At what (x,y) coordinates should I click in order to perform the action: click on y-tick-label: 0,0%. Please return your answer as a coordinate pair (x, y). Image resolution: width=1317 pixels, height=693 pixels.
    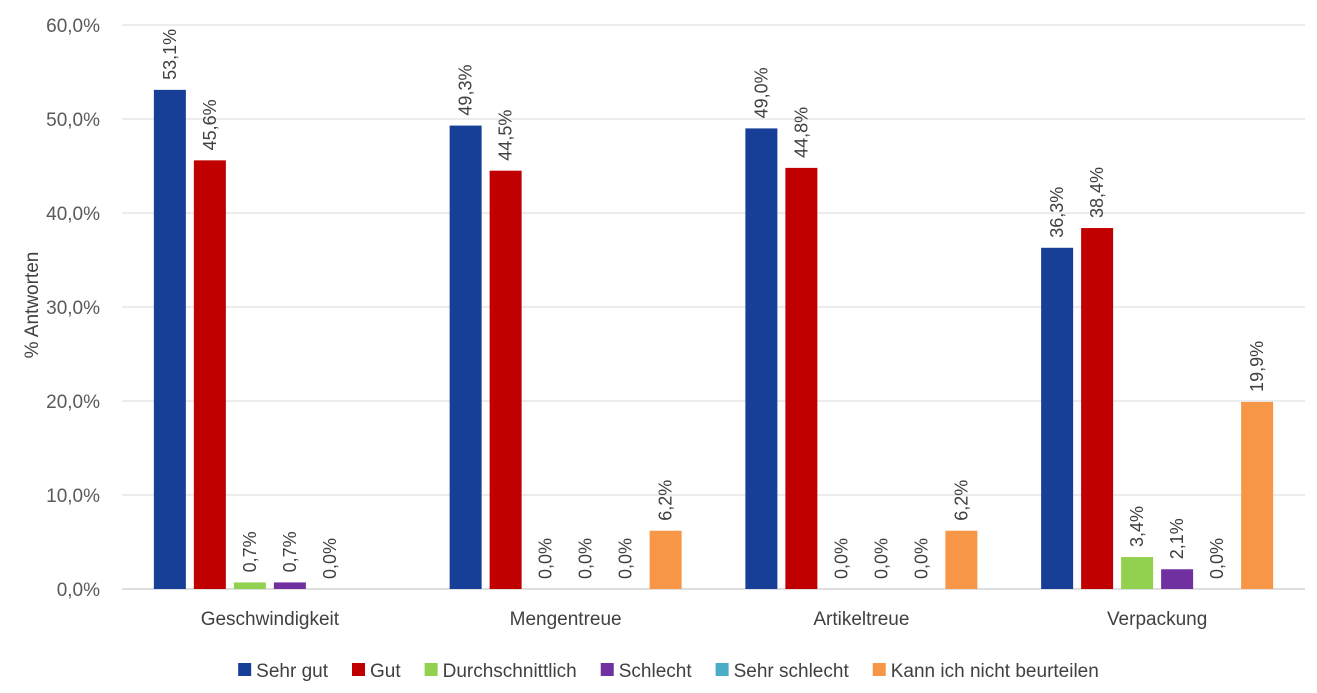
    Looking at the image, I should click on (78, 590).